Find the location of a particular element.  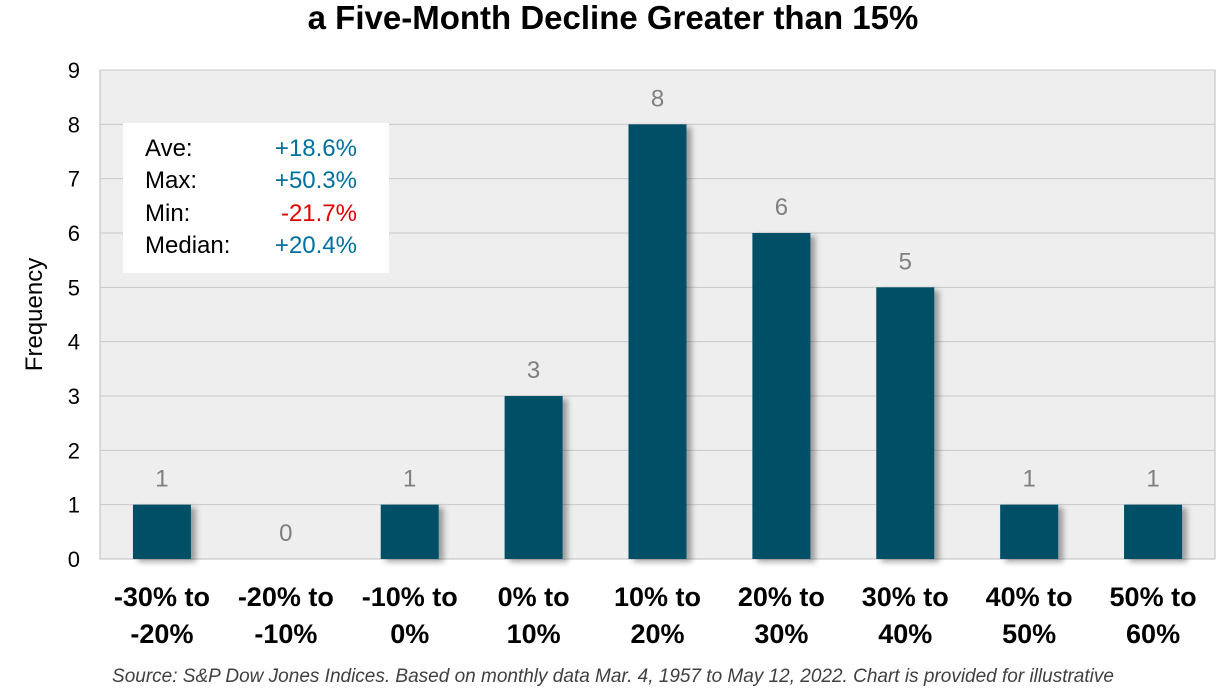

stat-value: +50.3% is located at coordinates (315, 180).